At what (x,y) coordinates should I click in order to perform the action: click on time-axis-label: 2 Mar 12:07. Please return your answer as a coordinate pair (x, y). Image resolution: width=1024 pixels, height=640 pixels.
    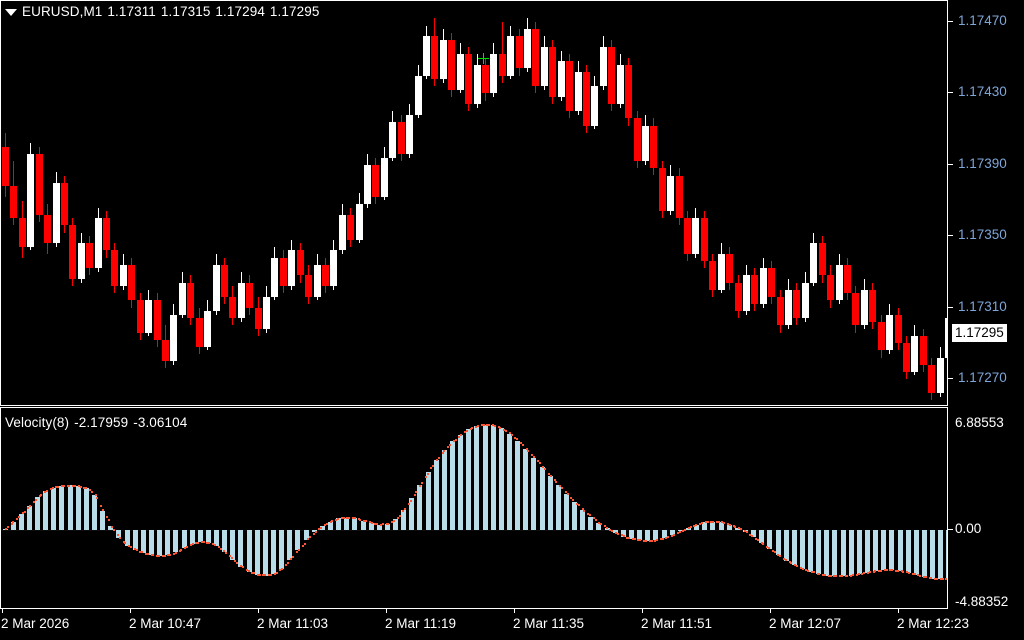
    Looking at the image, I should click on (805, 623).